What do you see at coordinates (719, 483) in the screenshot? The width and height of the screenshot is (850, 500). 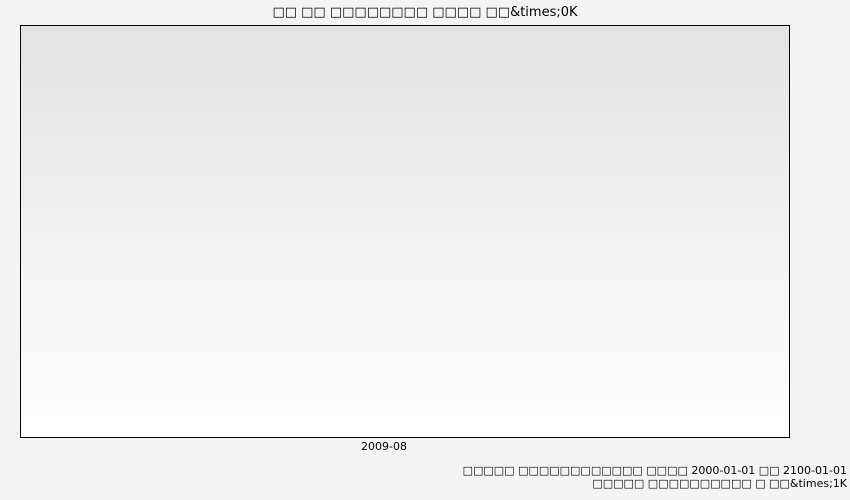 I see `total-note: □□□□□ □□□□□□□□□□ □ □□&times;1K` at bounding box center [719, 483].